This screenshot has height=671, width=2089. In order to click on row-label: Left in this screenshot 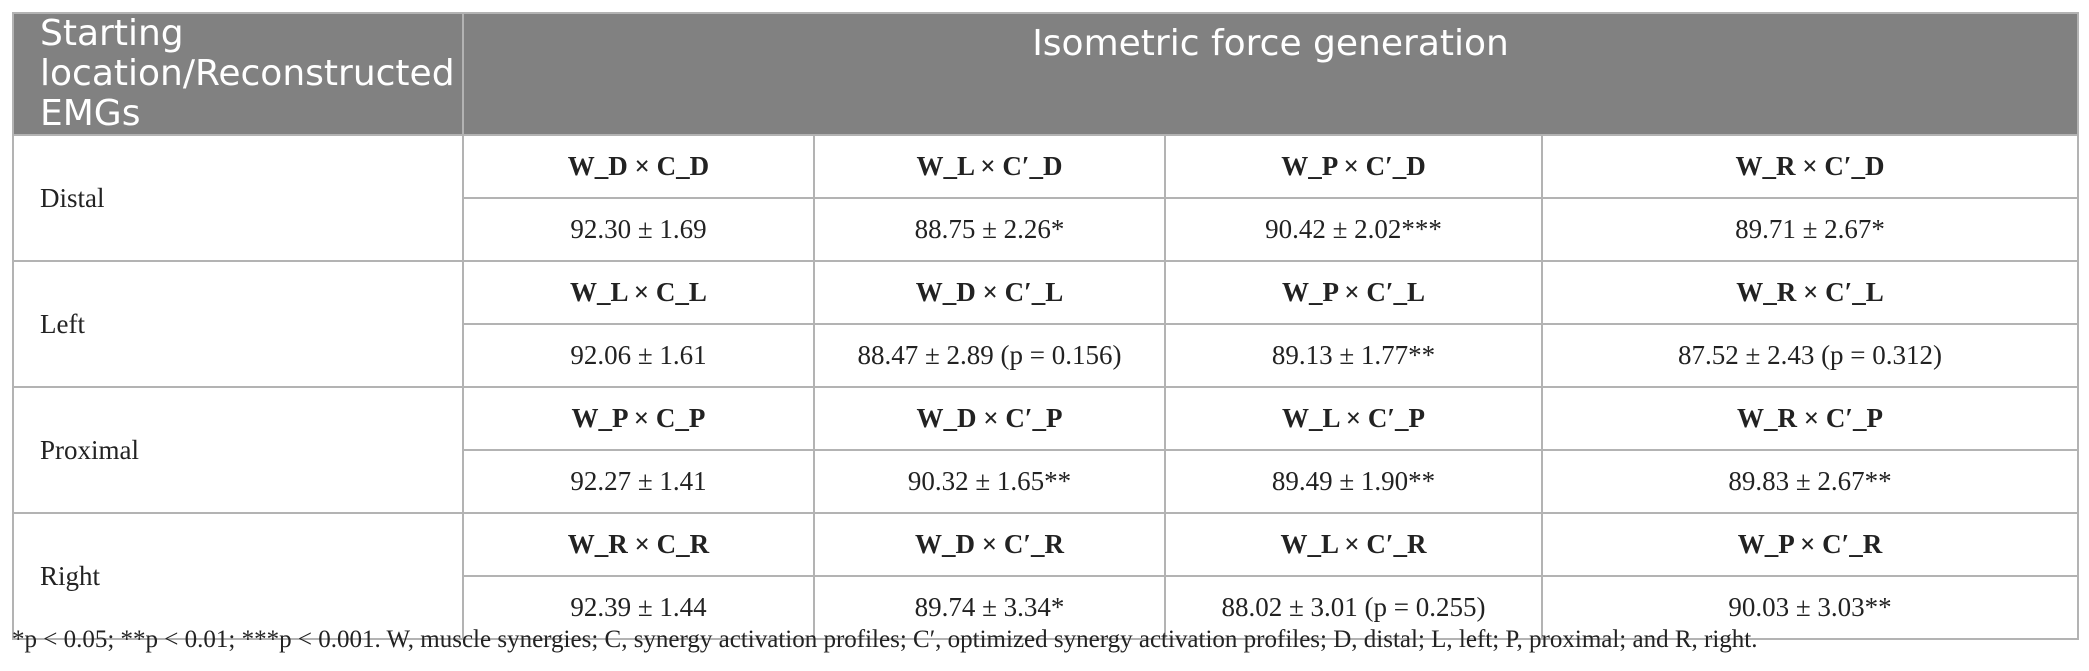, I will do `click(238, 324)`.